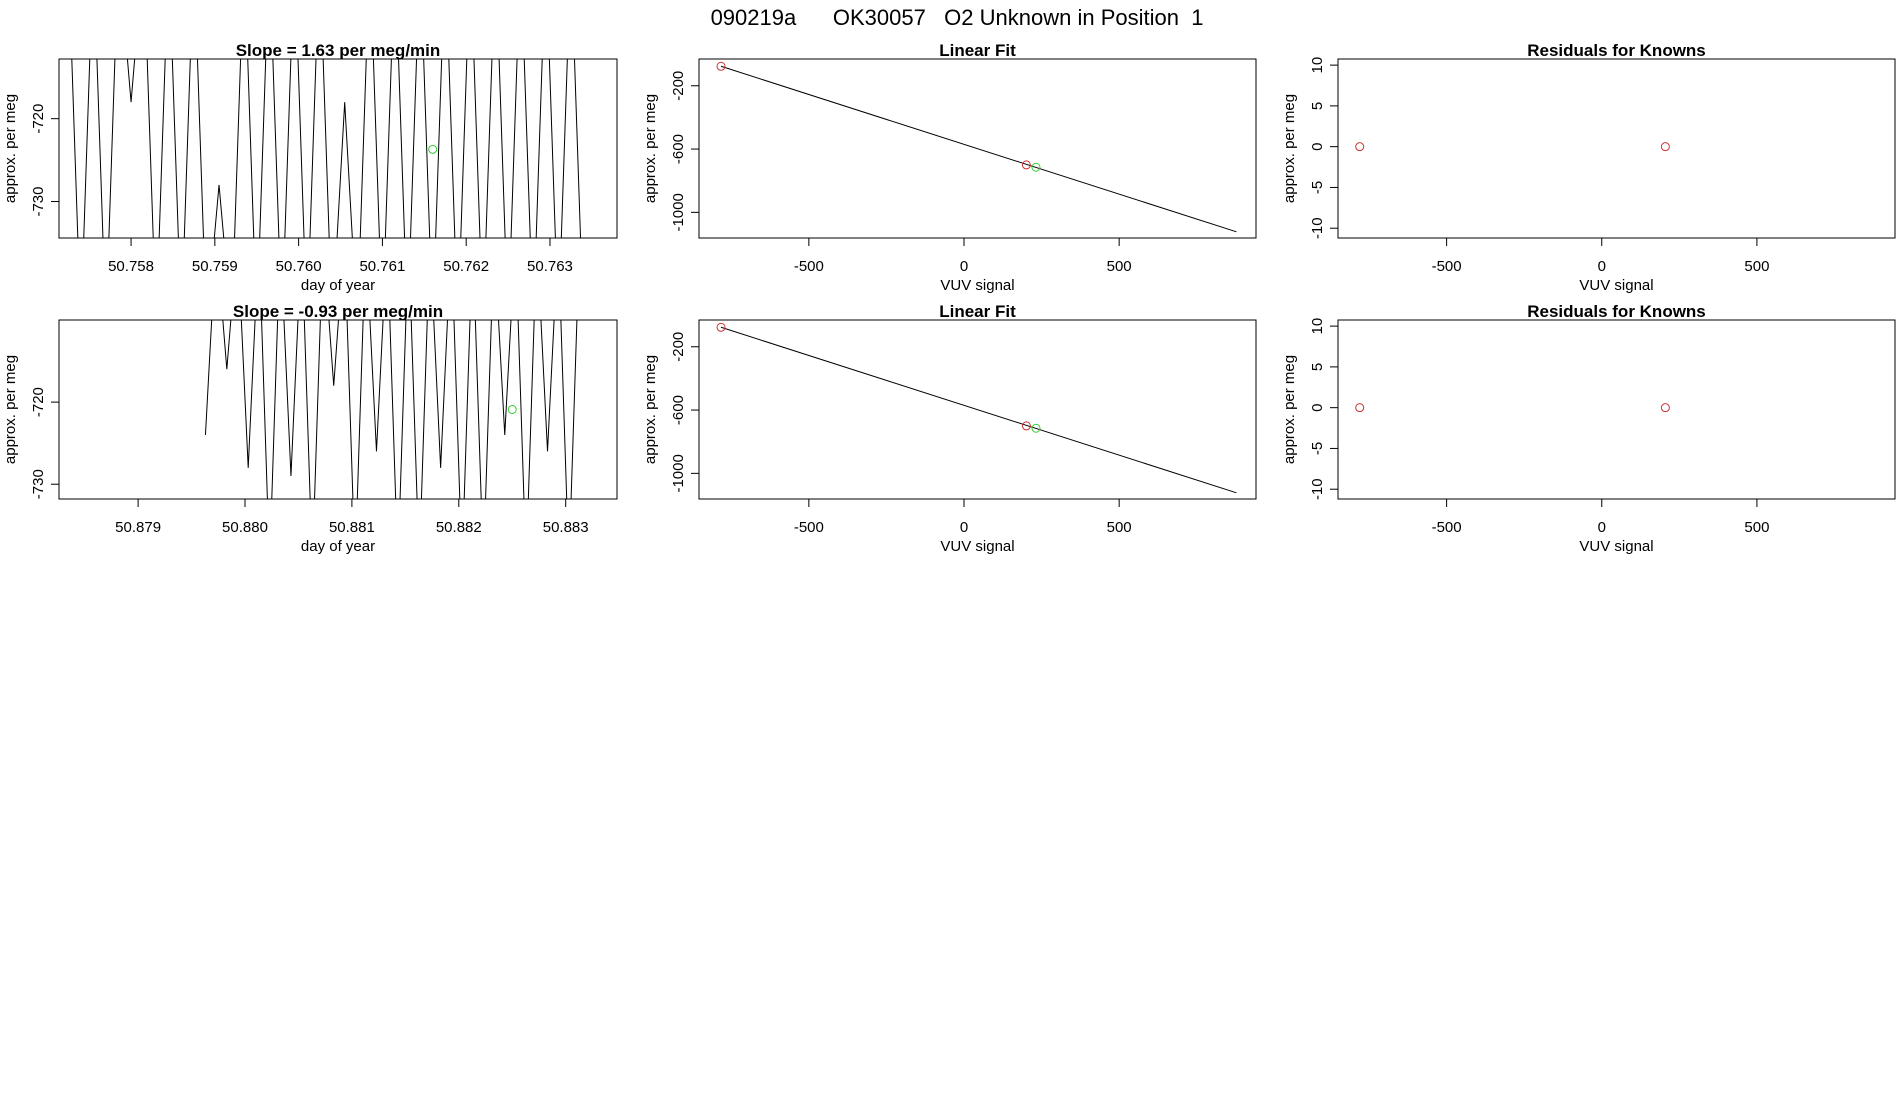 The height and width of the screenshot is (1105, 1900). I want to click on x-tick-label: 50.763, so click(550, 266).